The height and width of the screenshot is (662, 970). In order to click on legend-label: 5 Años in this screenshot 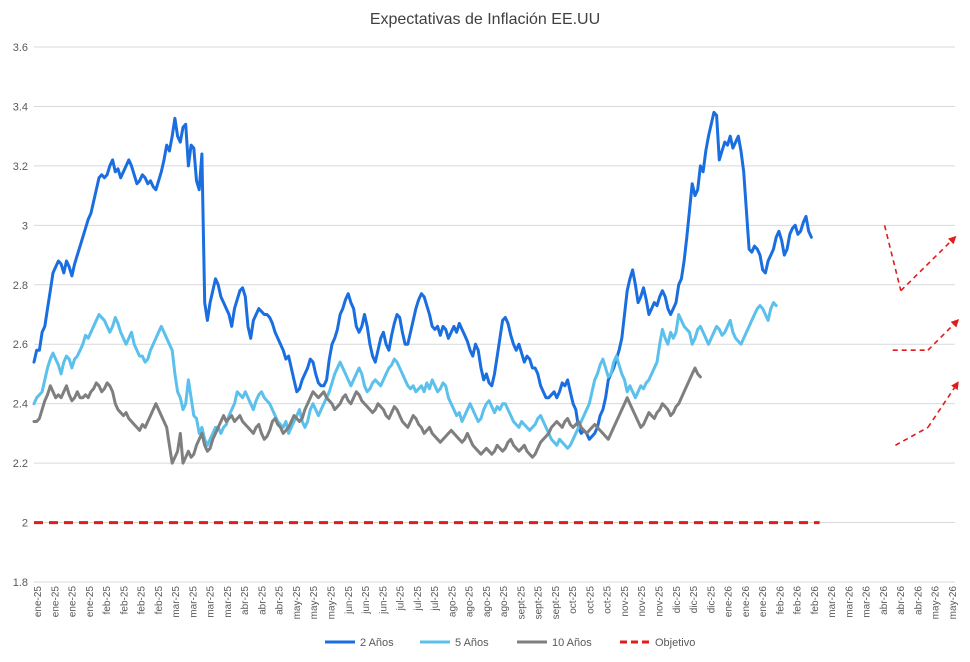, I will do `click(472, 643)`.